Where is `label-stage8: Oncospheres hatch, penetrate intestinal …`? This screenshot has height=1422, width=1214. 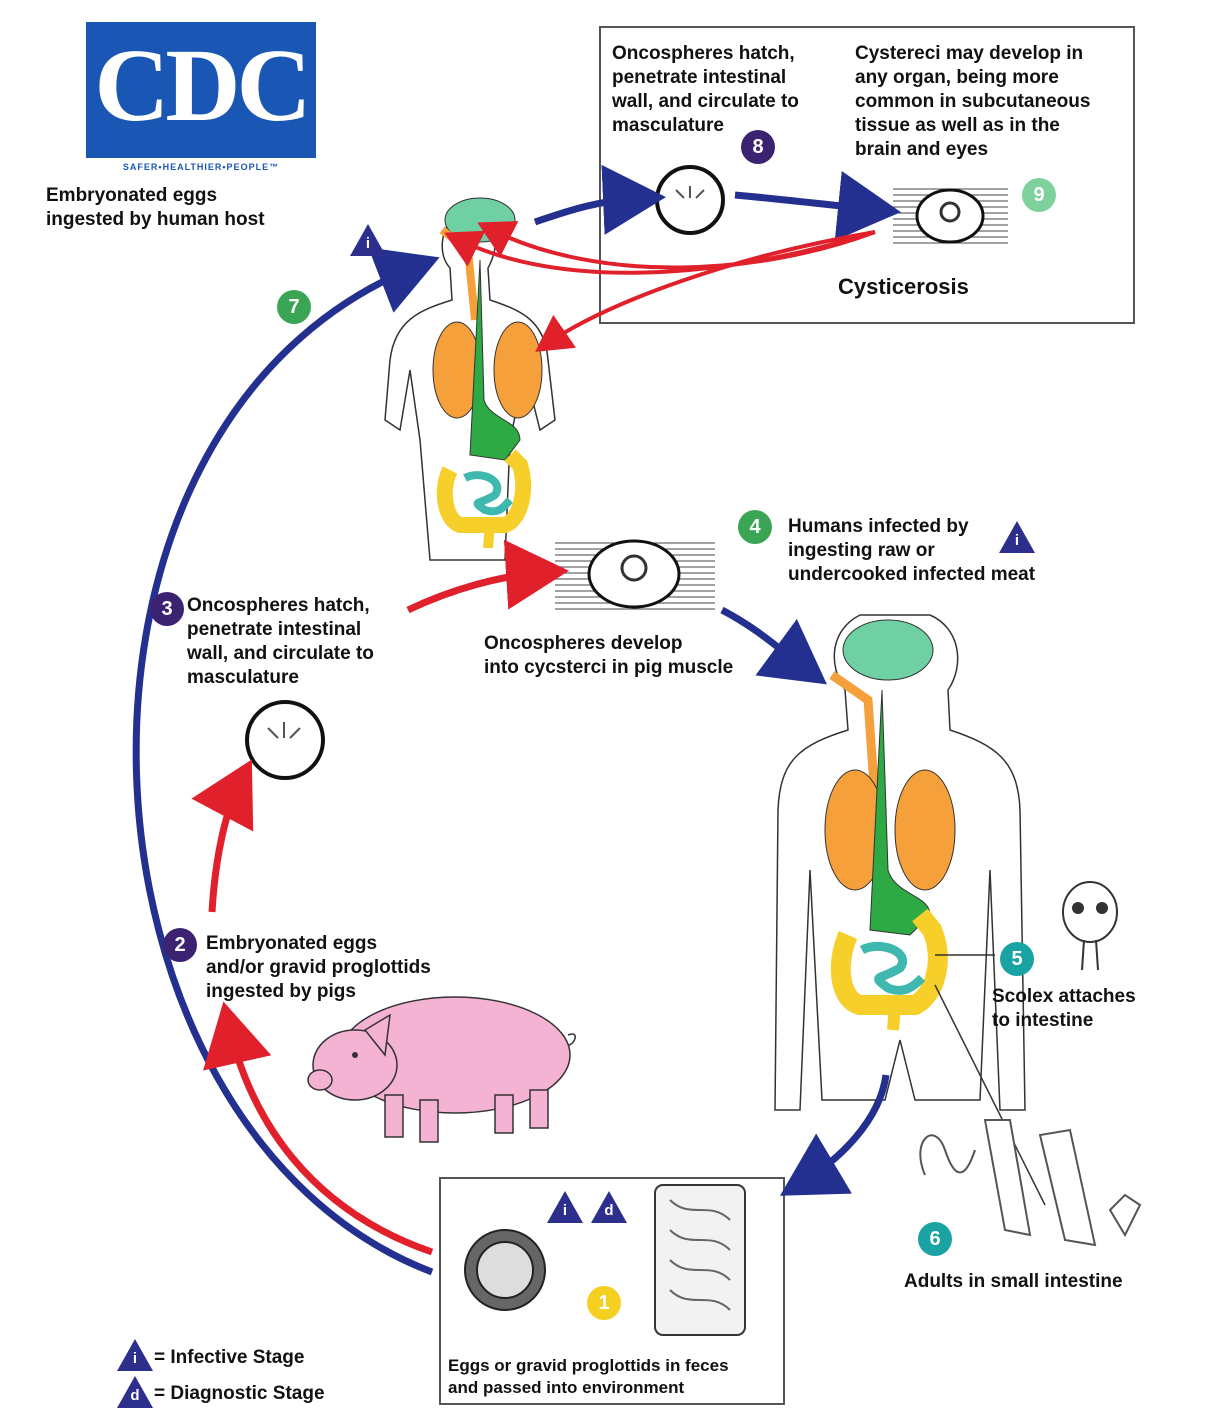
label-stage8: Oncospheres hatch, penetrate intestinal … is located at coordinates (705, 89).